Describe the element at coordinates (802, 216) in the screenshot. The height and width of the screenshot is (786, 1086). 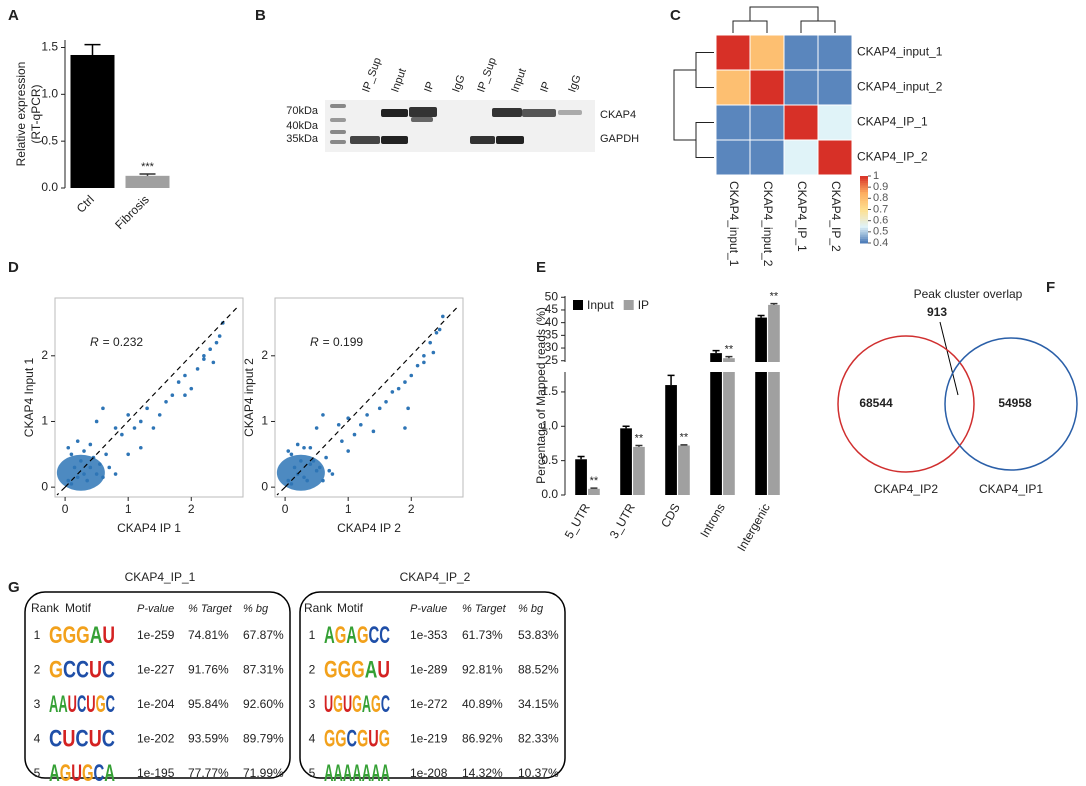
I see `column-label: CKAP4_IP_1` at that location.